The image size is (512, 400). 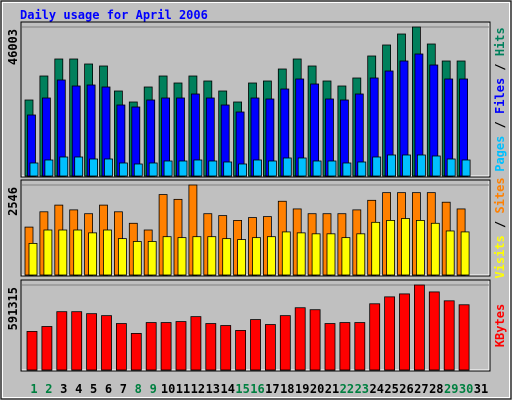 I want to click on x-tick-label: 26, so click(x=406, y=389).